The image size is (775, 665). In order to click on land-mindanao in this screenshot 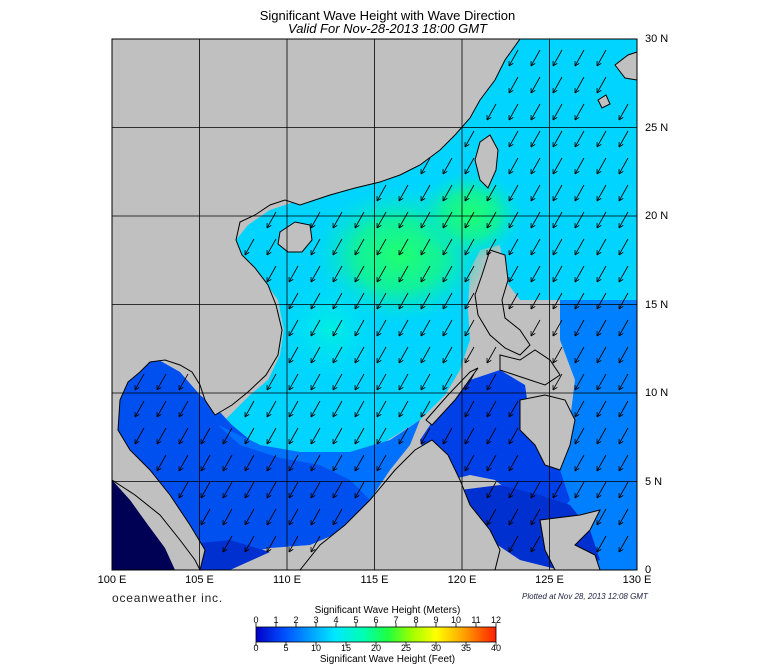, I will do `click(547, 432)`.